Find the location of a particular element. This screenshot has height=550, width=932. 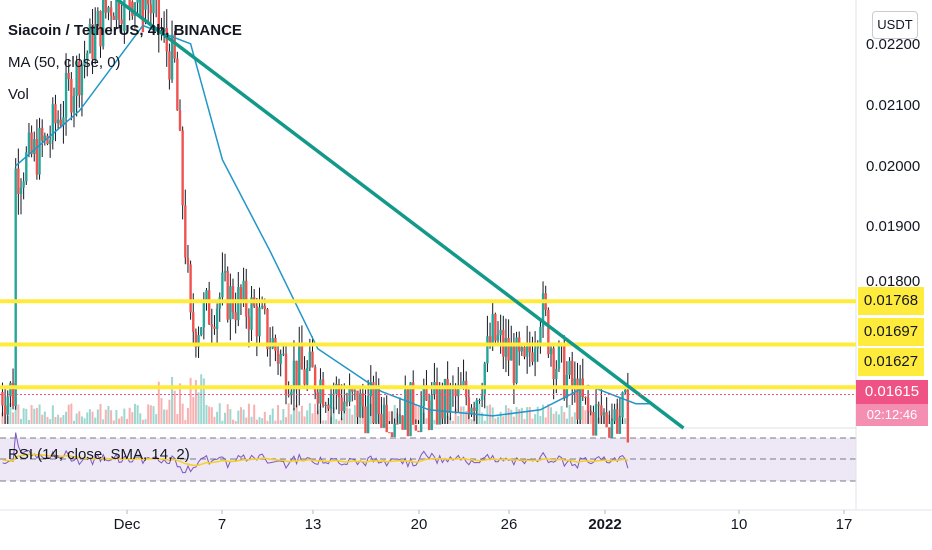

price-axis-label: 0.01900 is located at coordinates (893, 226).